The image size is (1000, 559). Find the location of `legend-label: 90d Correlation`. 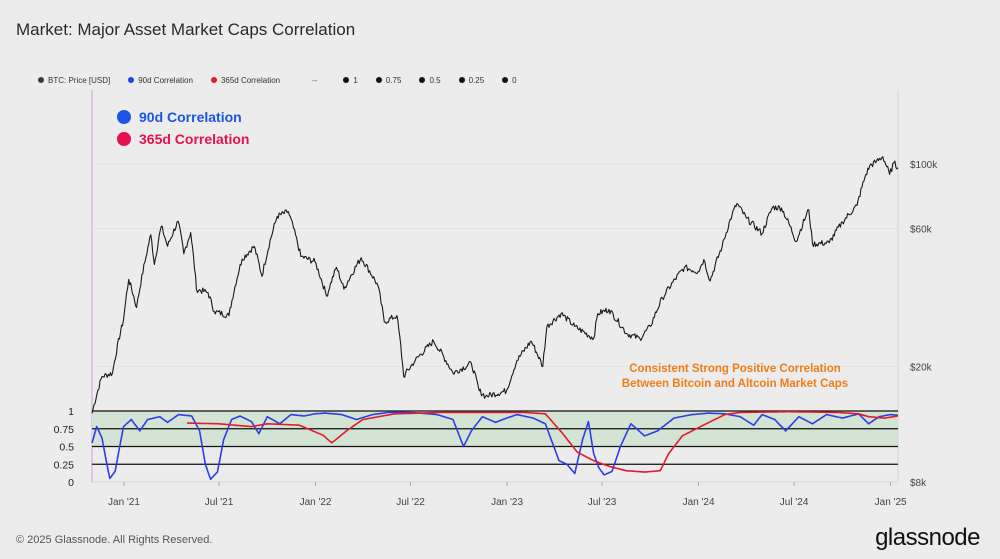

legend-label: 90d Correlation is located at coordinates (165, 80).